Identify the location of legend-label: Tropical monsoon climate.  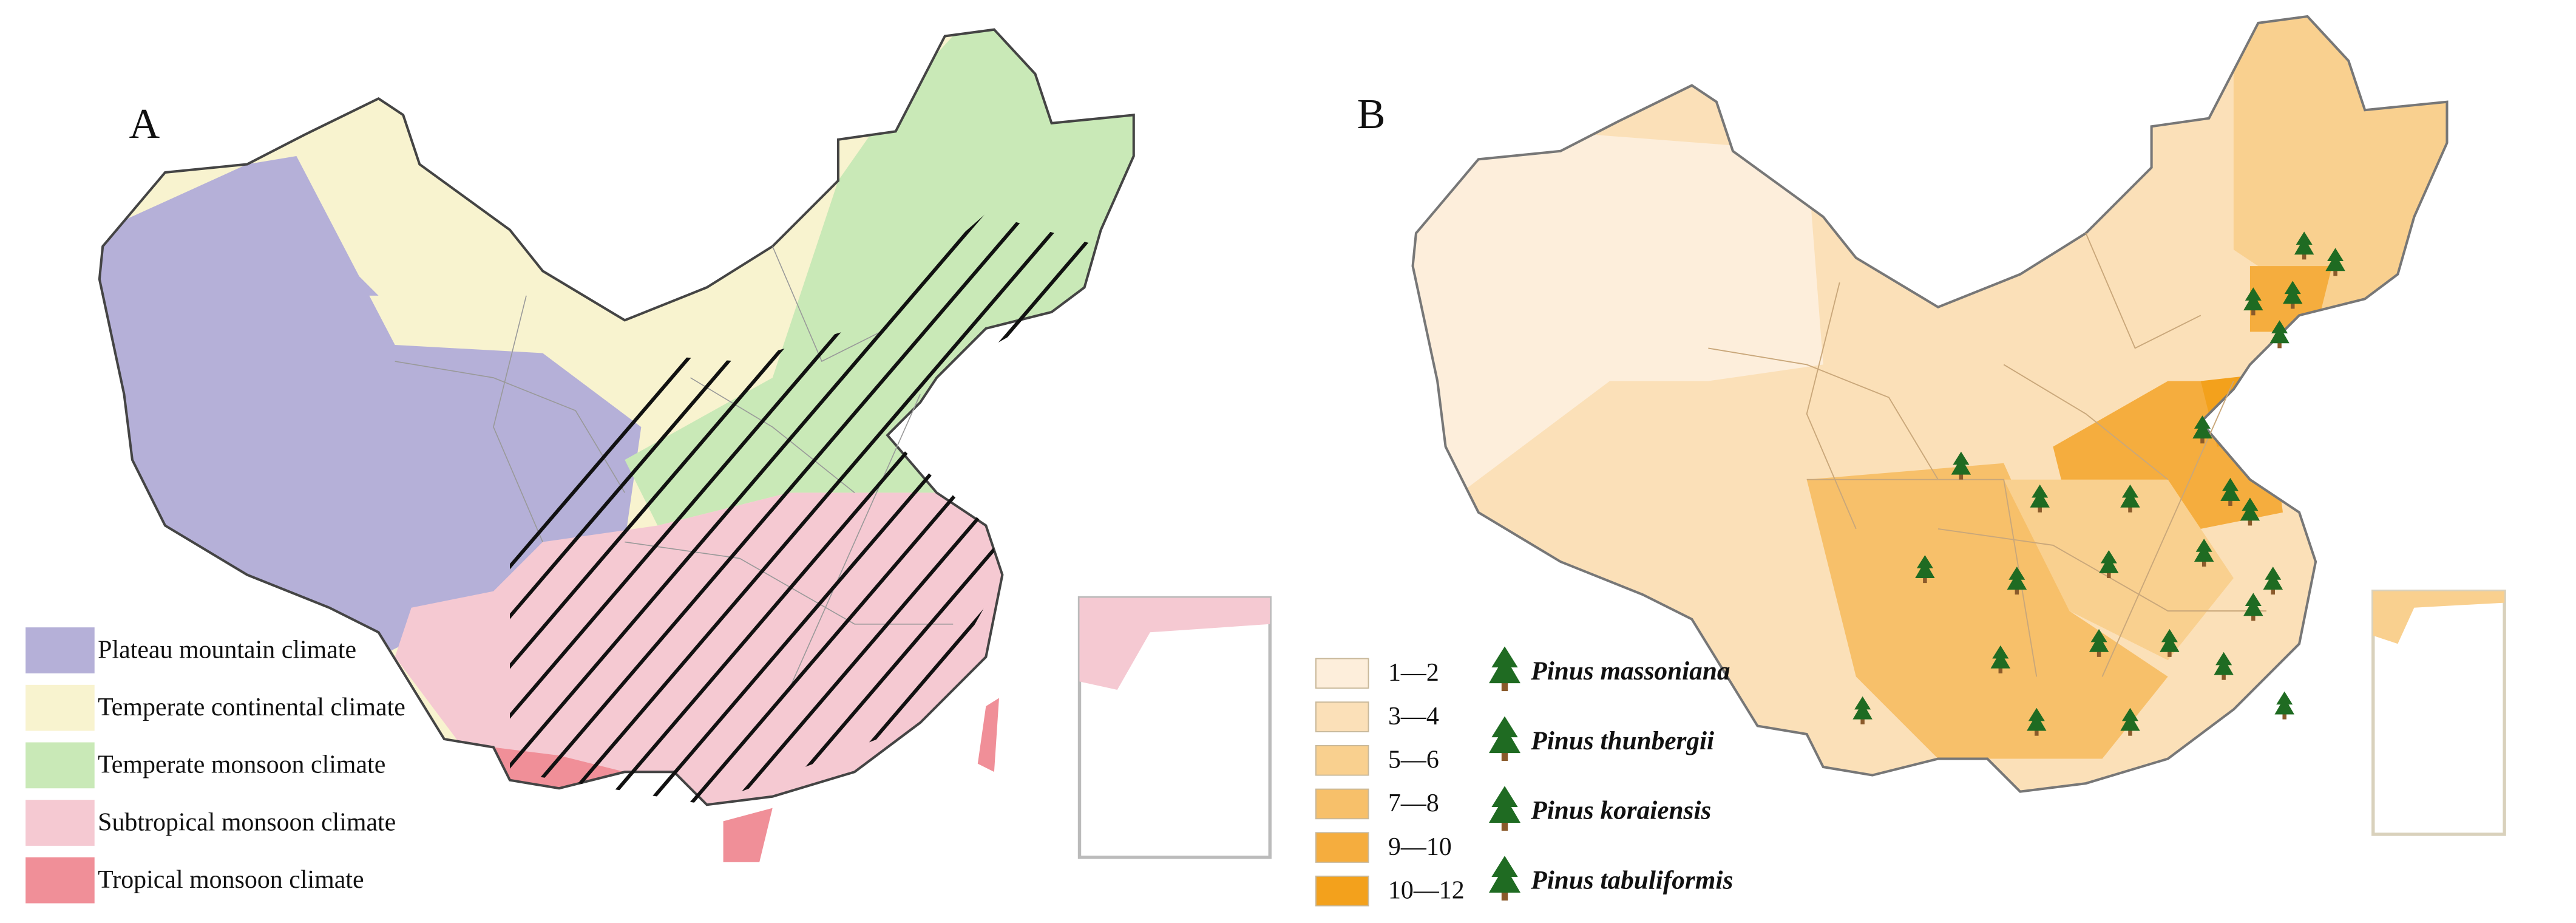
(231, 880).